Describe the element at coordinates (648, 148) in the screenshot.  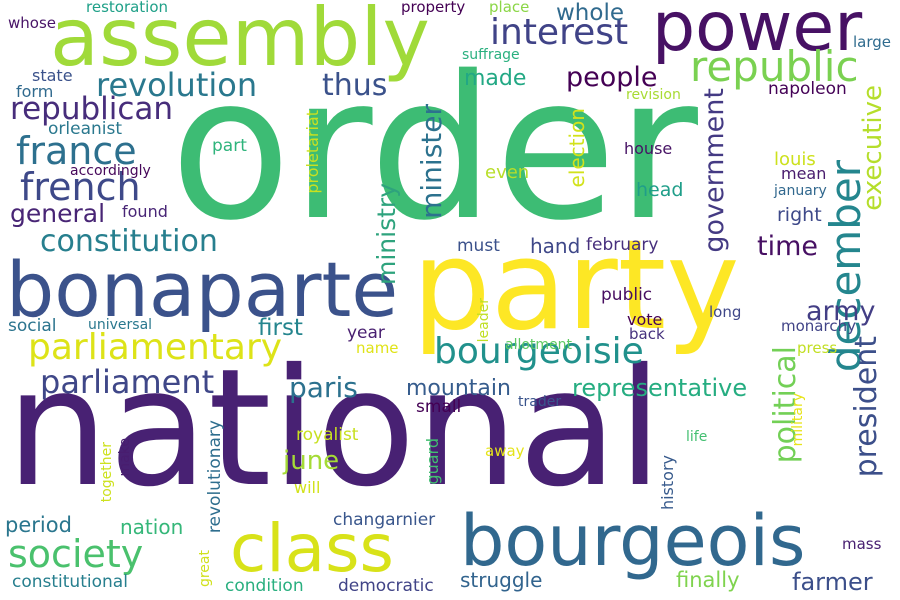
I see `word-house: house` at that location.